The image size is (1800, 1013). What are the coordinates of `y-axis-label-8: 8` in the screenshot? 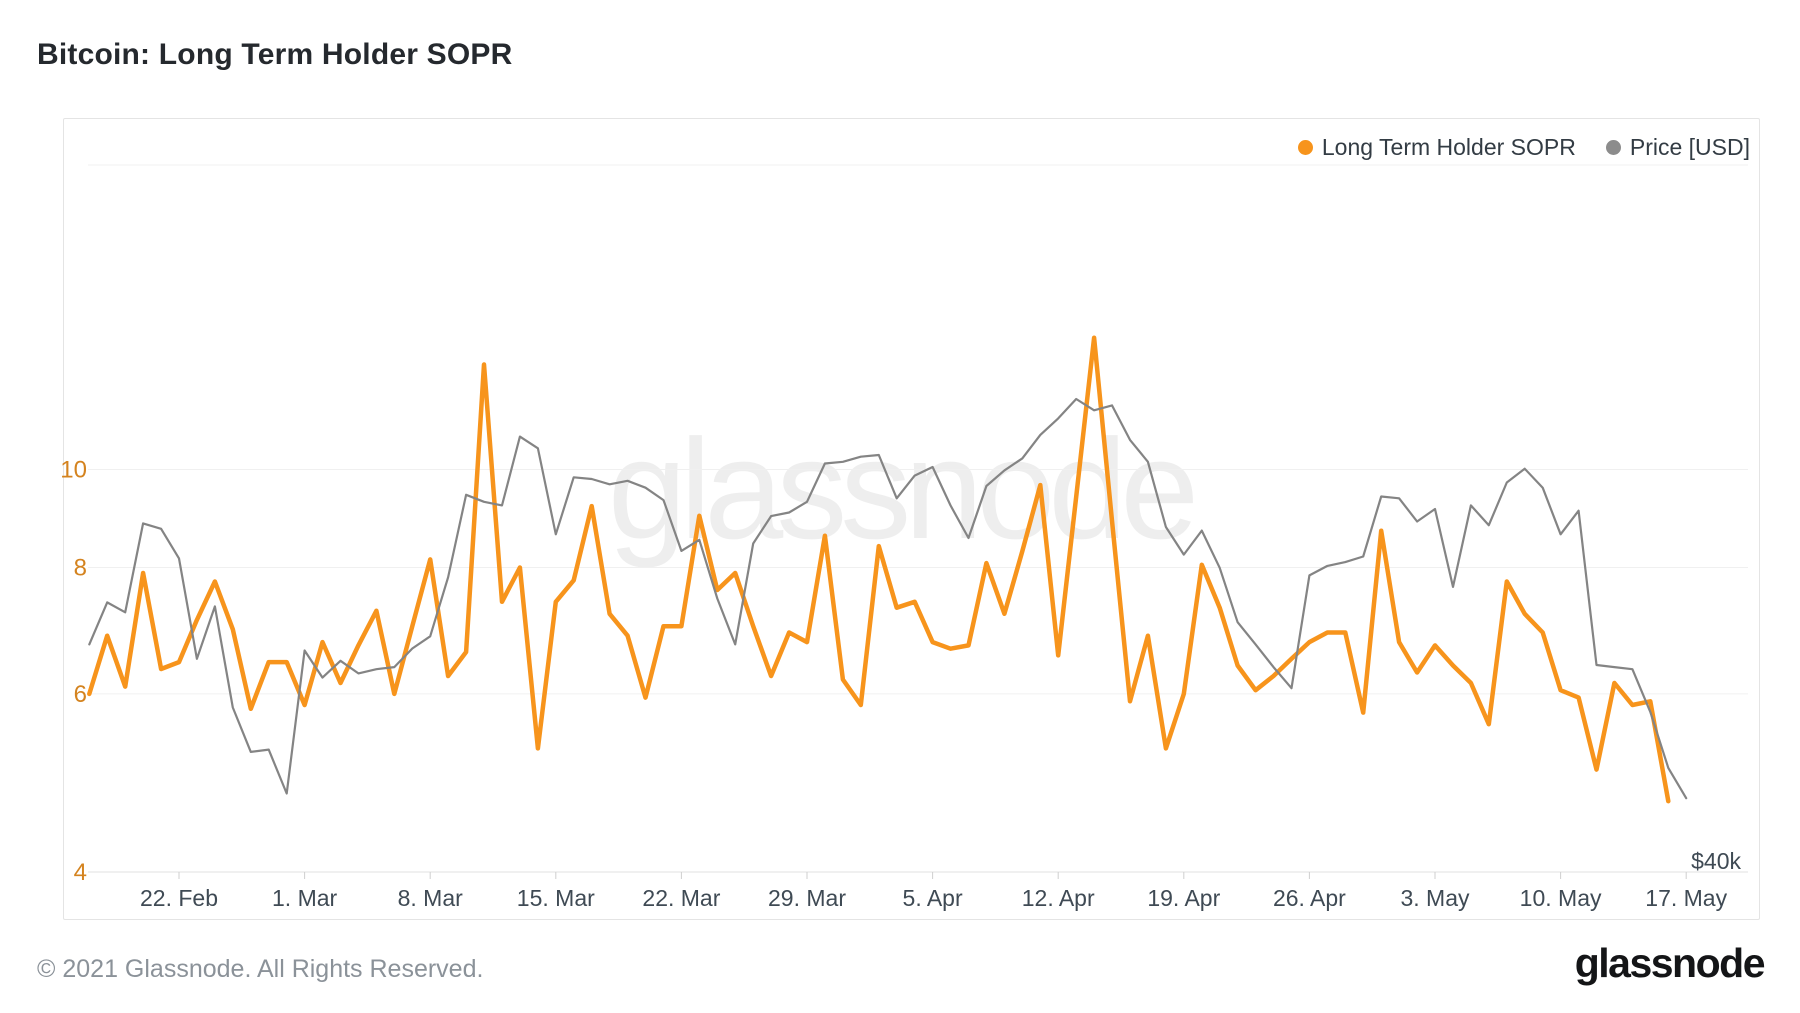 It's located at (80, 568).